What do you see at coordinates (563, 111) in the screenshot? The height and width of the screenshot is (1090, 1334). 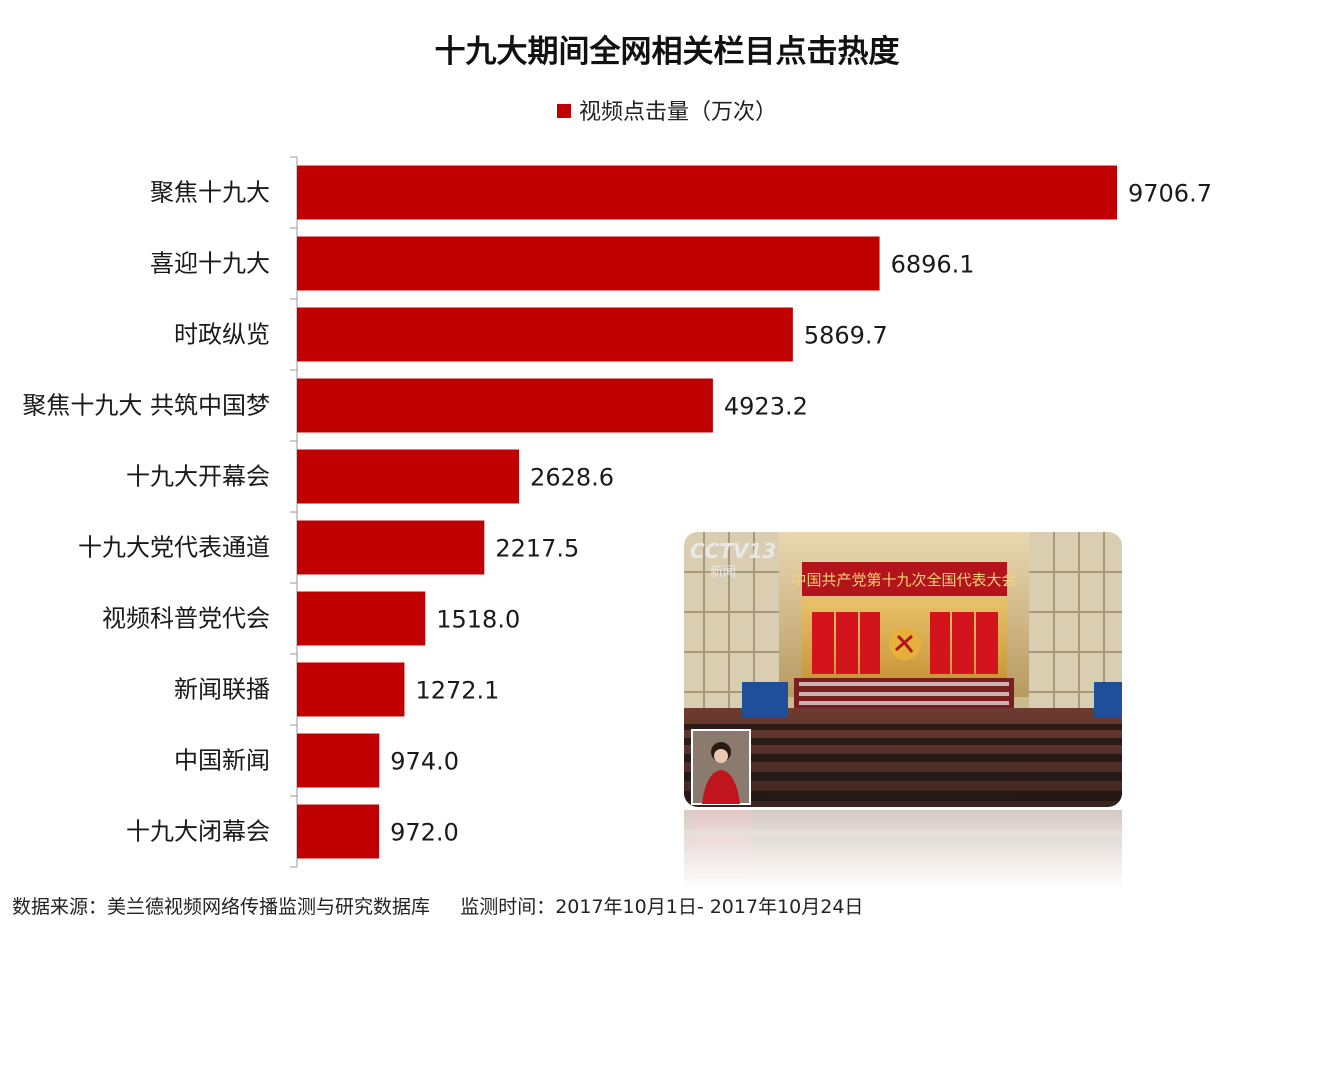 I see `legend-swatch` at bounding box center [563, 111].